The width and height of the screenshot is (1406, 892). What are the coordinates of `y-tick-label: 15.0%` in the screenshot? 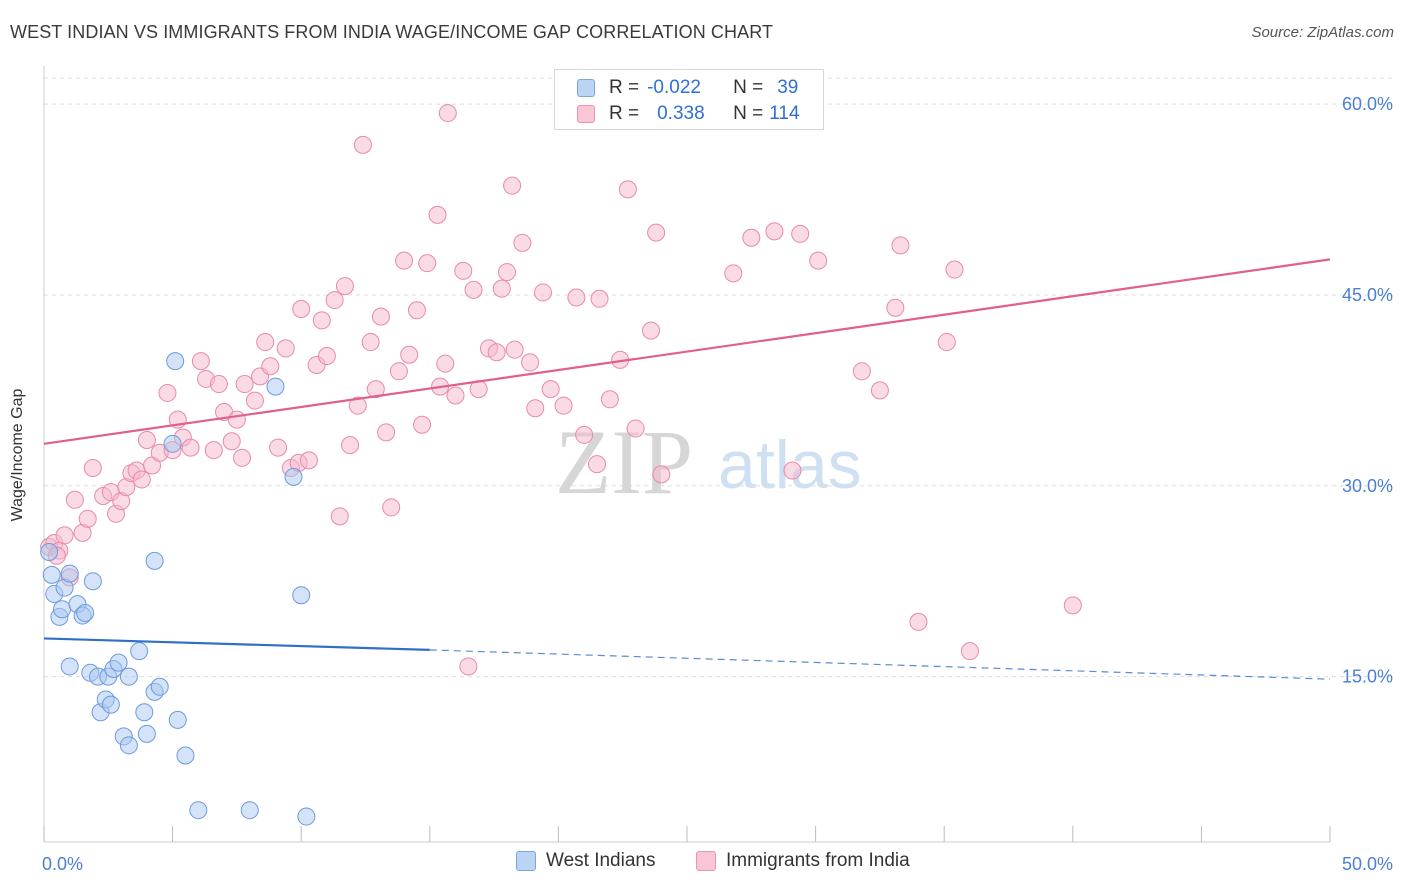 It's located at (1367, 677).